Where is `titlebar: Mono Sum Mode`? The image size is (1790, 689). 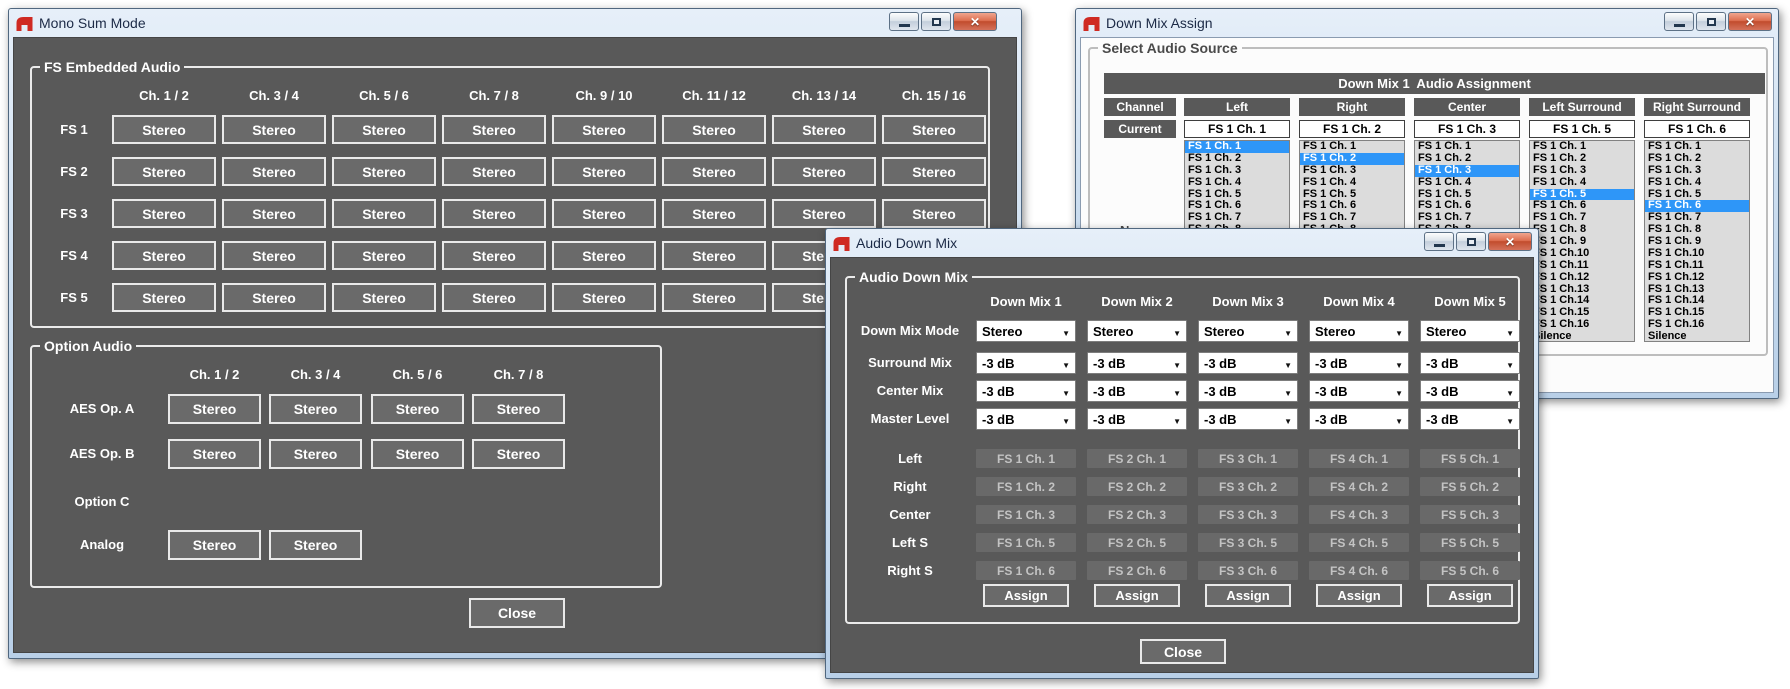
titlebar: Mono Sum Mode is located at coordinates (515, 23).